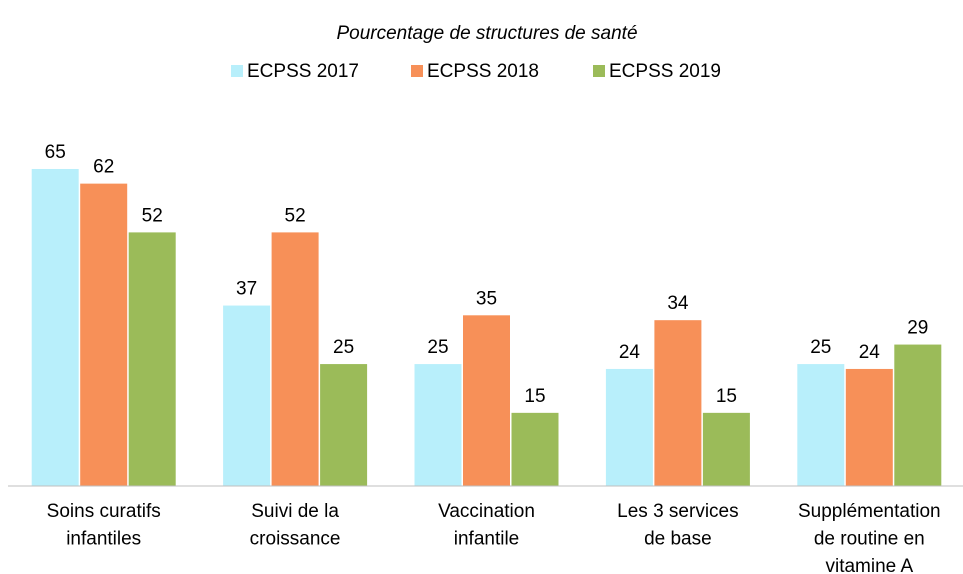 The image size is (963, 574). What do you see at coordinates (486, 525) in the screenshot?
I see `x-tick-label: Vaccination infantile` at bounding box center [486, 525].